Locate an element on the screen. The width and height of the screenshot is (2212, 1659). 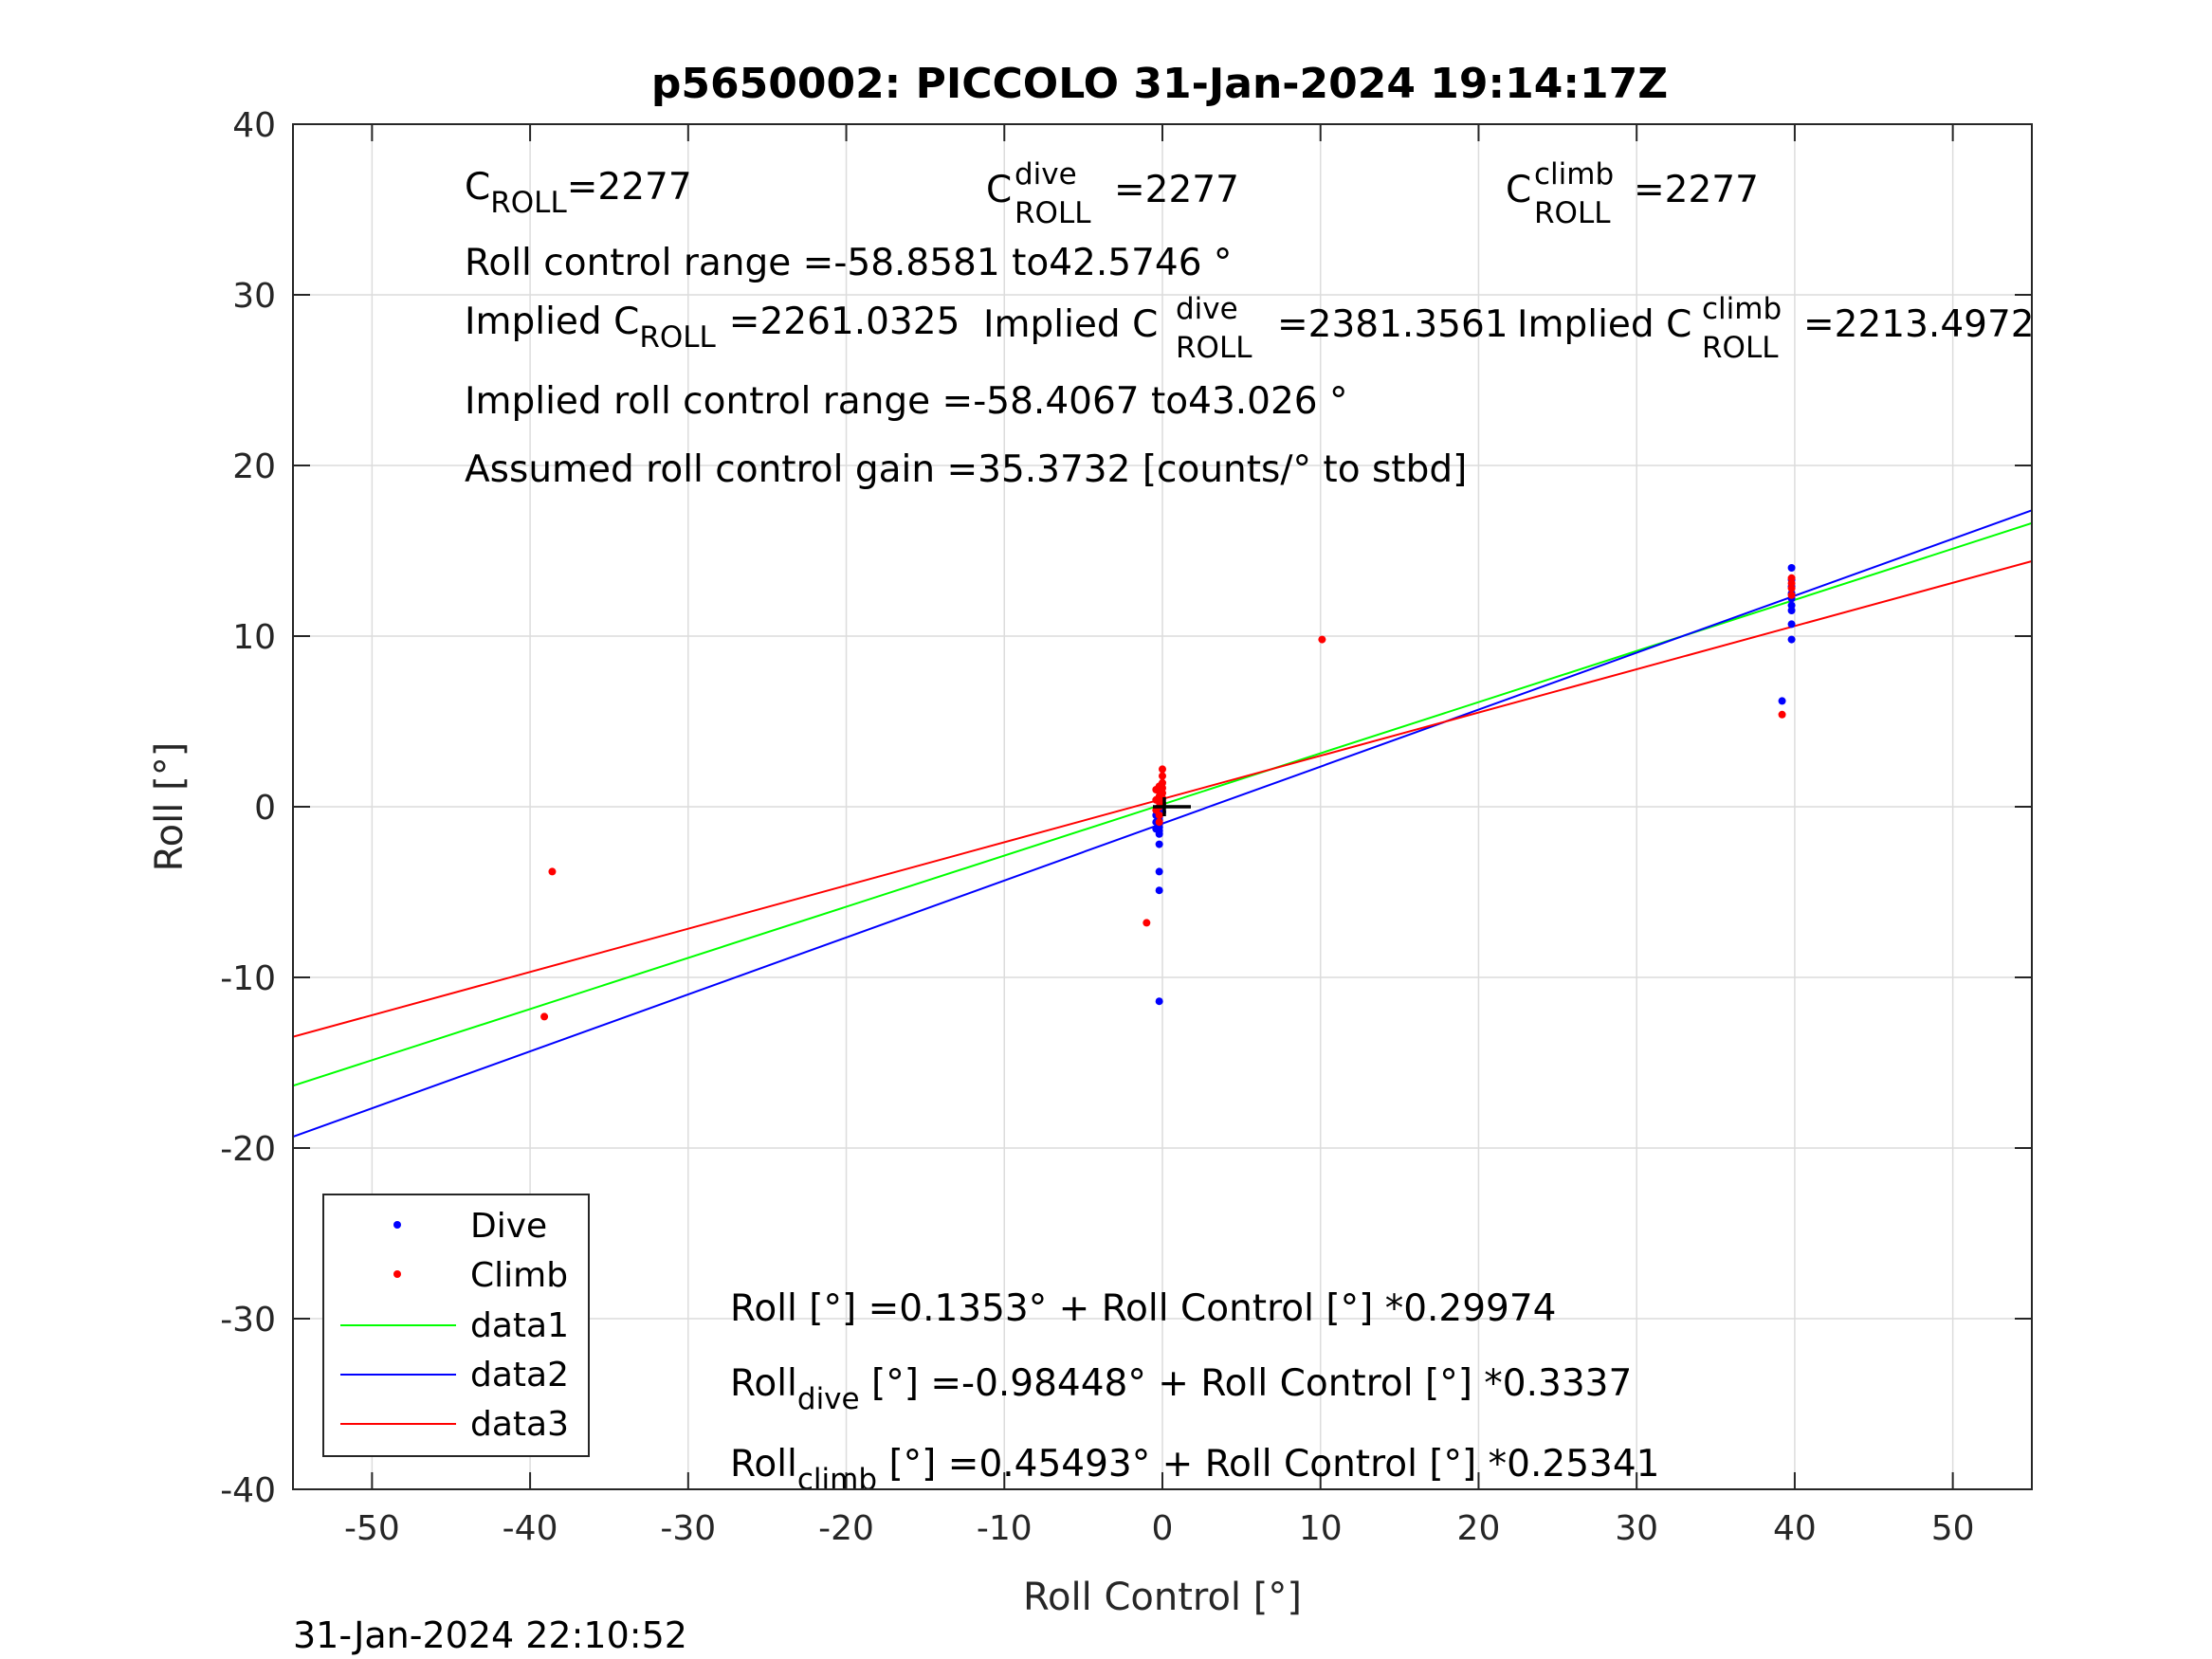
y-axis-label: Roll [°] is located at coordinates (170, 807).